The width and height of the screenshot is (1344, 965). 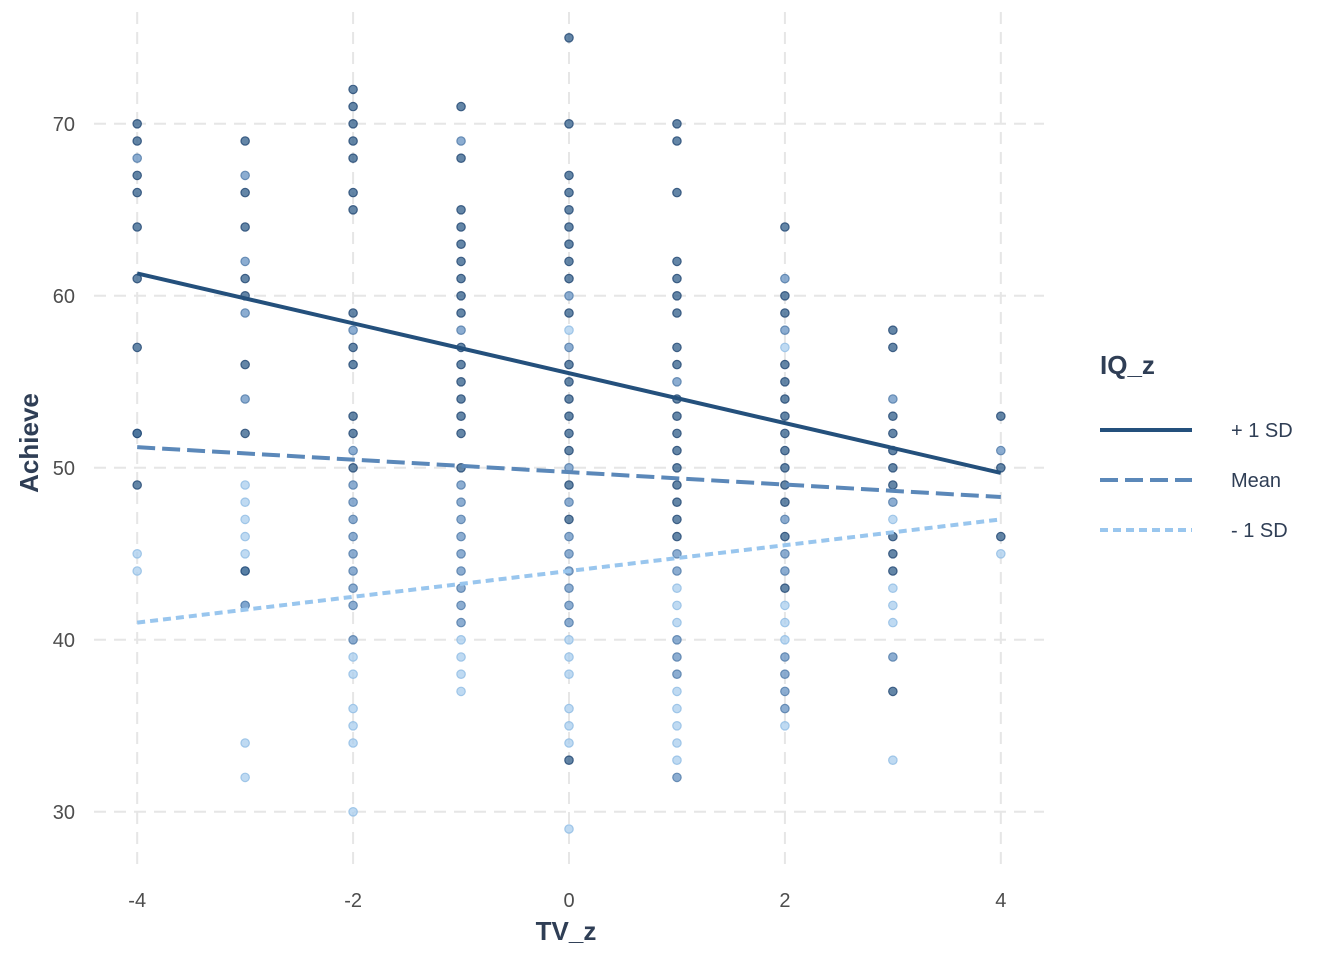 What do you see at coordinates (566, 931) in the screenshot?
I see `x-axis-title: TV_z` at bounding box center [566, 931].